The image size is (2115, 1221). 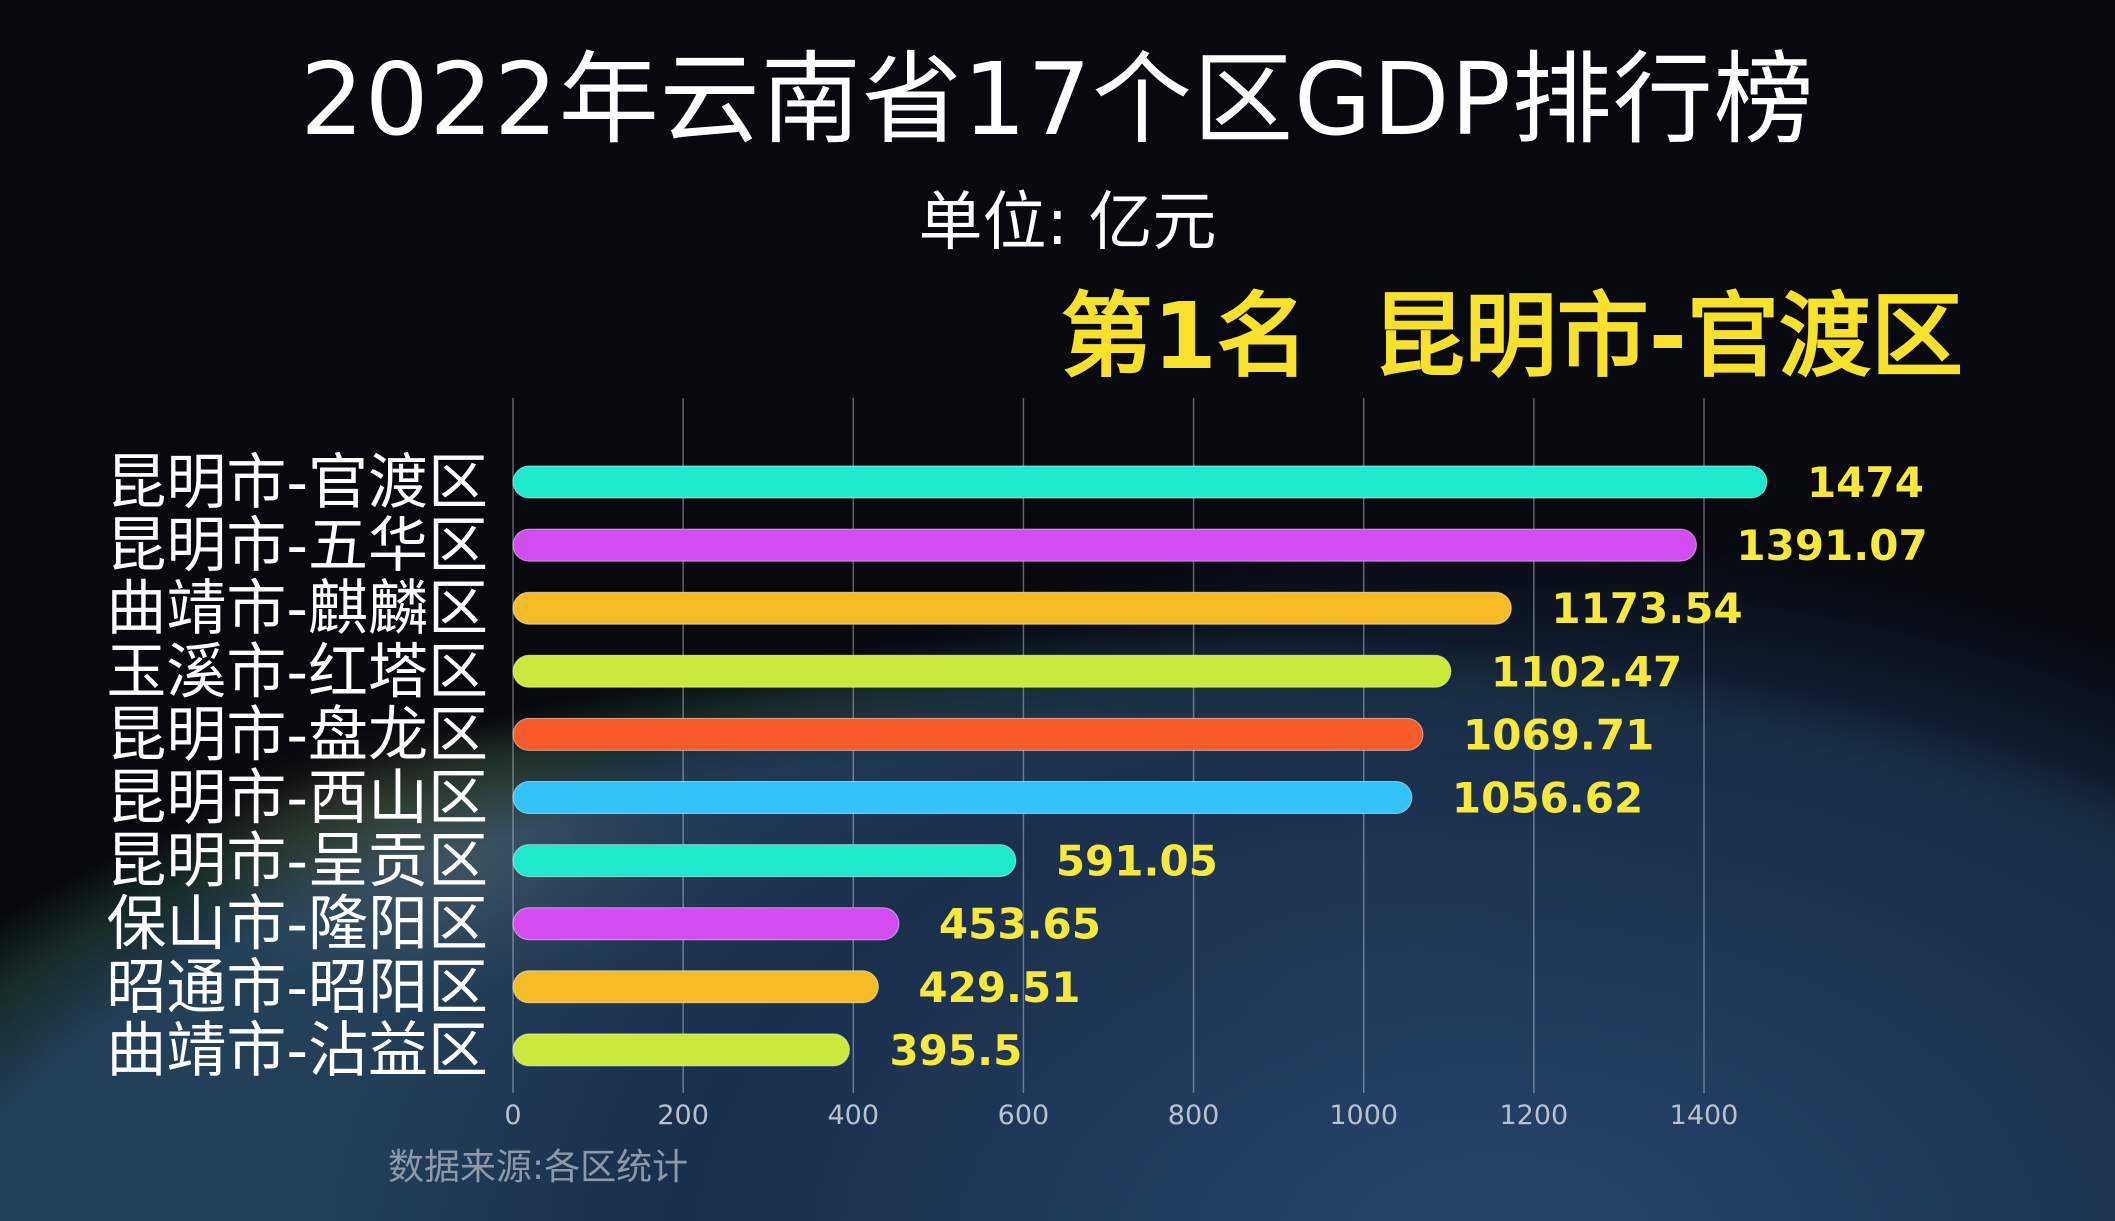 I want to click on category-label: 昆明市-官渡区, so click(x=297, y=483).